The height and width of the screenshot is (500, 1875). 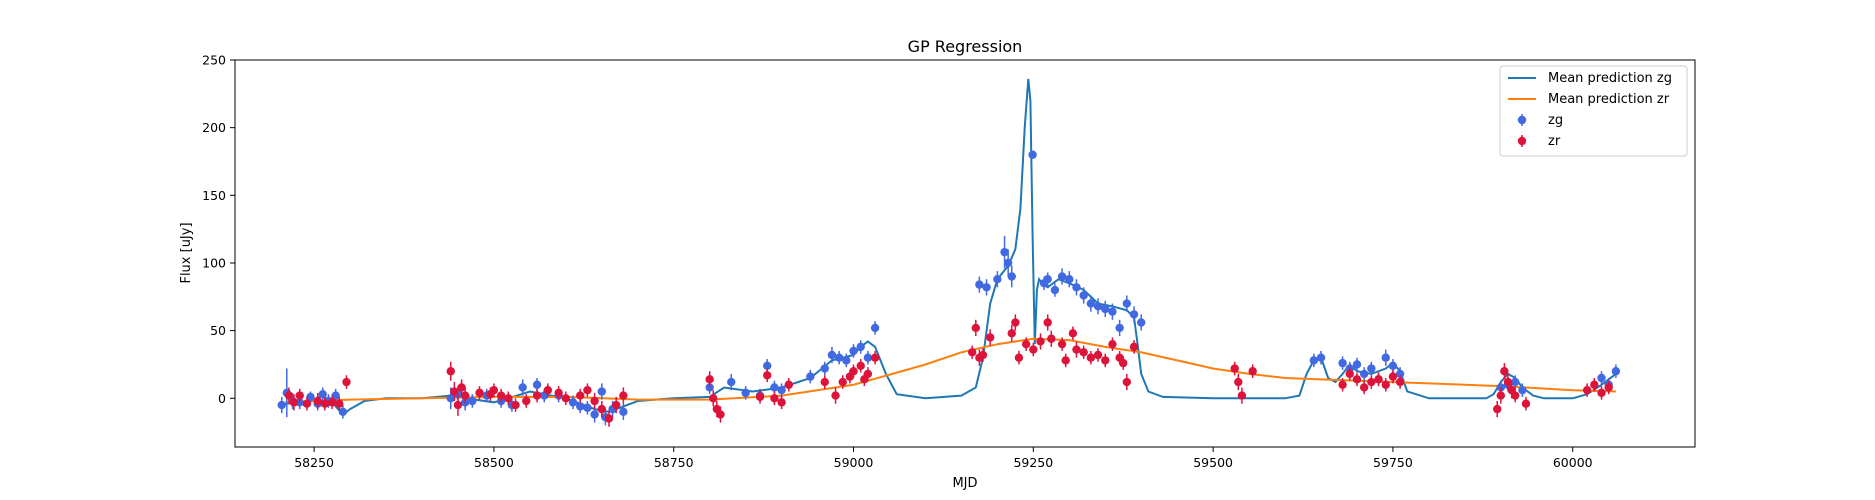 I want to click on legend-label-zg: zg, so click(x=1555, y=120).